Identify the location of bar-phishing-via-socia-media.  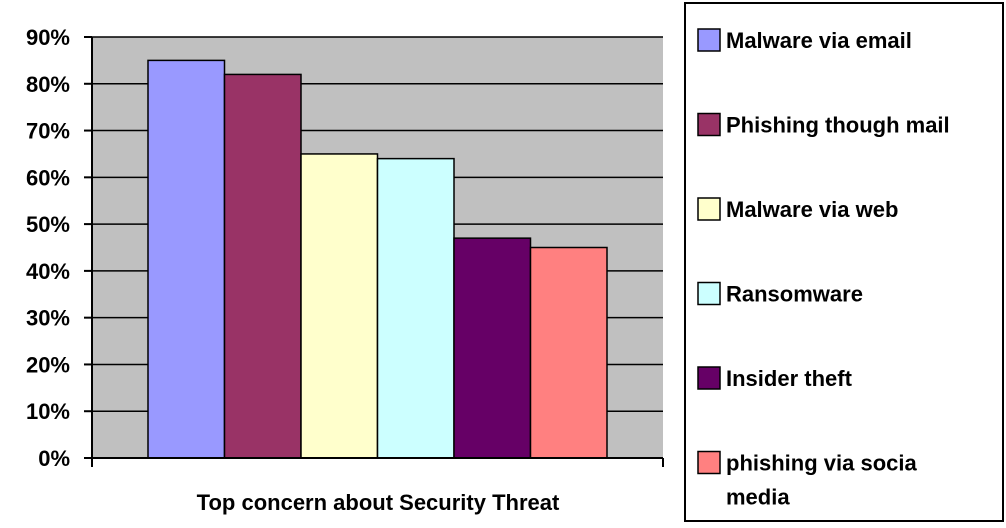
(568, 352).